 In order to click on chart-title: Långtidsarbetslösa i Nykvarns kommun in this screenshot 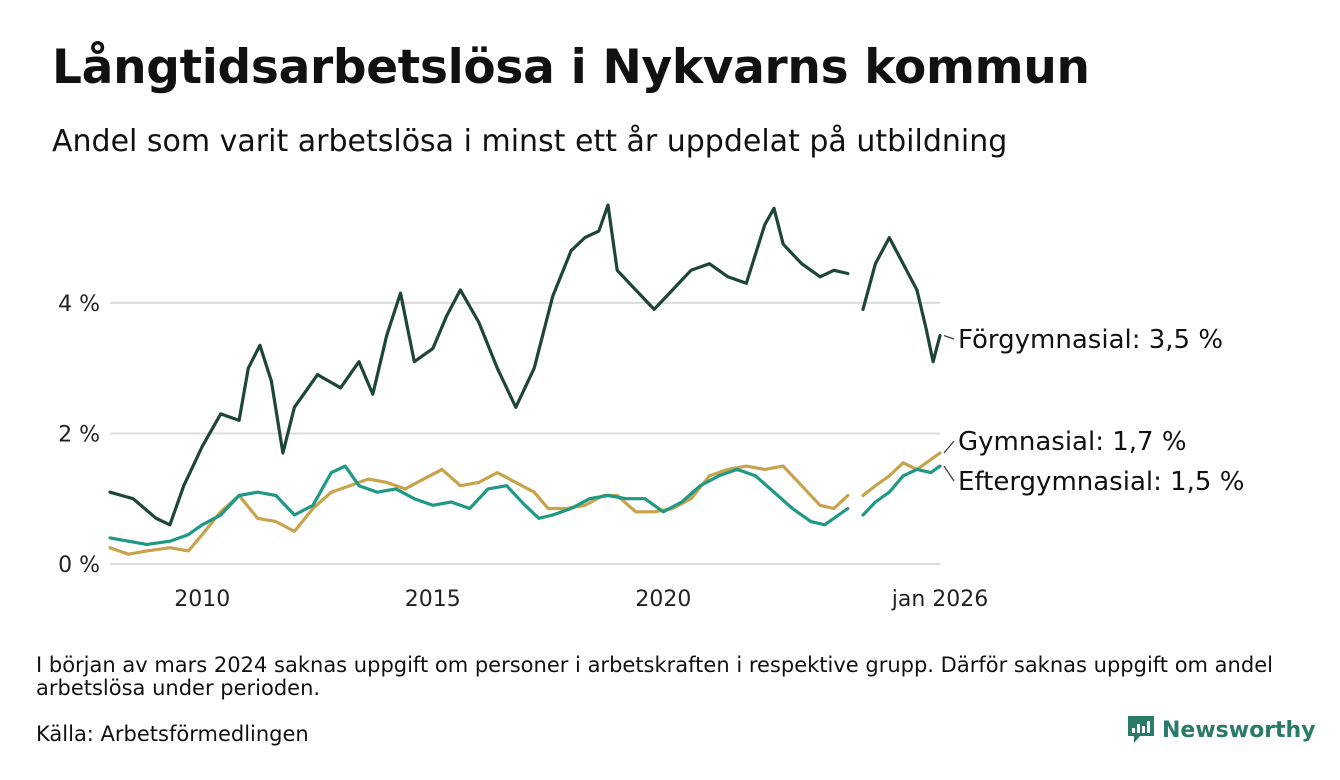, I will do `click(571, 67)`.